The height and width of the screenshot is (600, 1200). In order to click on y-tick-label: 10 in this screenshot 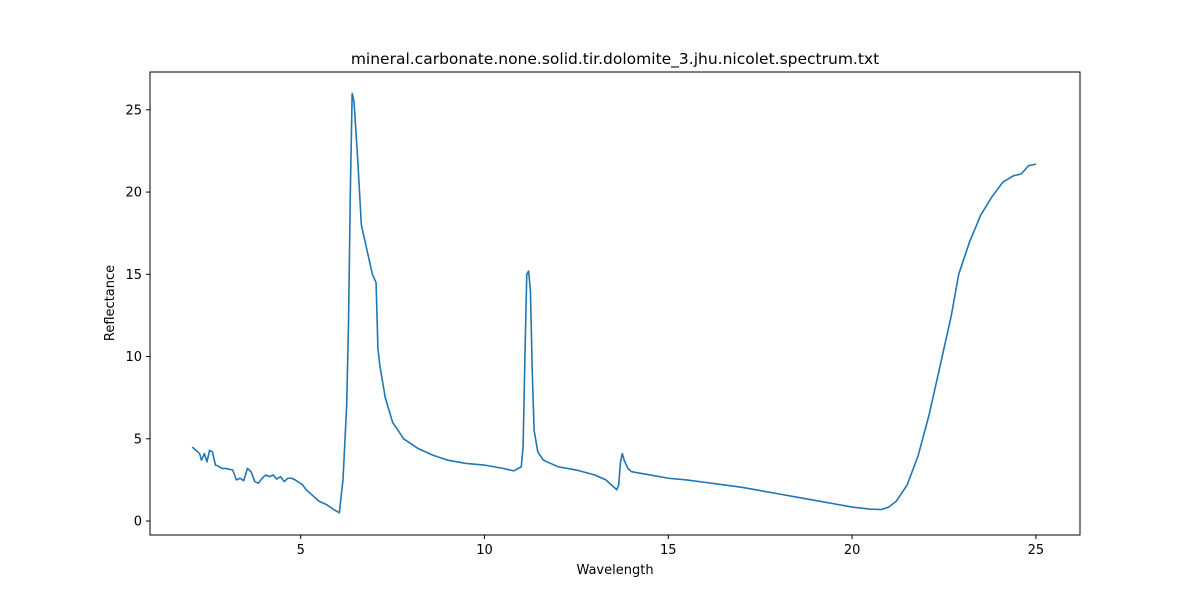, I will do `click(133, 357)`.